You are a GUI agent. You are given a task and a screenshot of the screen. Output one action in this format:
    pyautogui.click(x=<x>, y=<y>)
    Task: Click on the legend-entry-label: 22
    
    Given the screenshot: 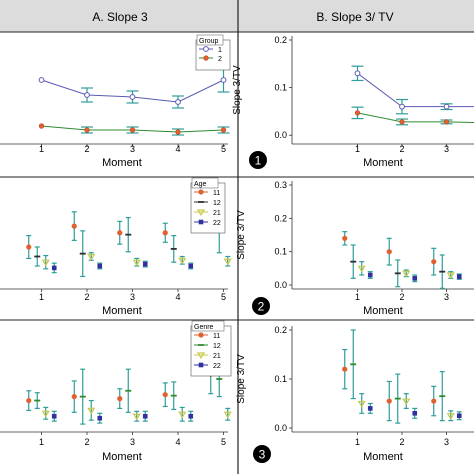 What is the action you would take?
    pyautogui.click(x=217, y=223)
    